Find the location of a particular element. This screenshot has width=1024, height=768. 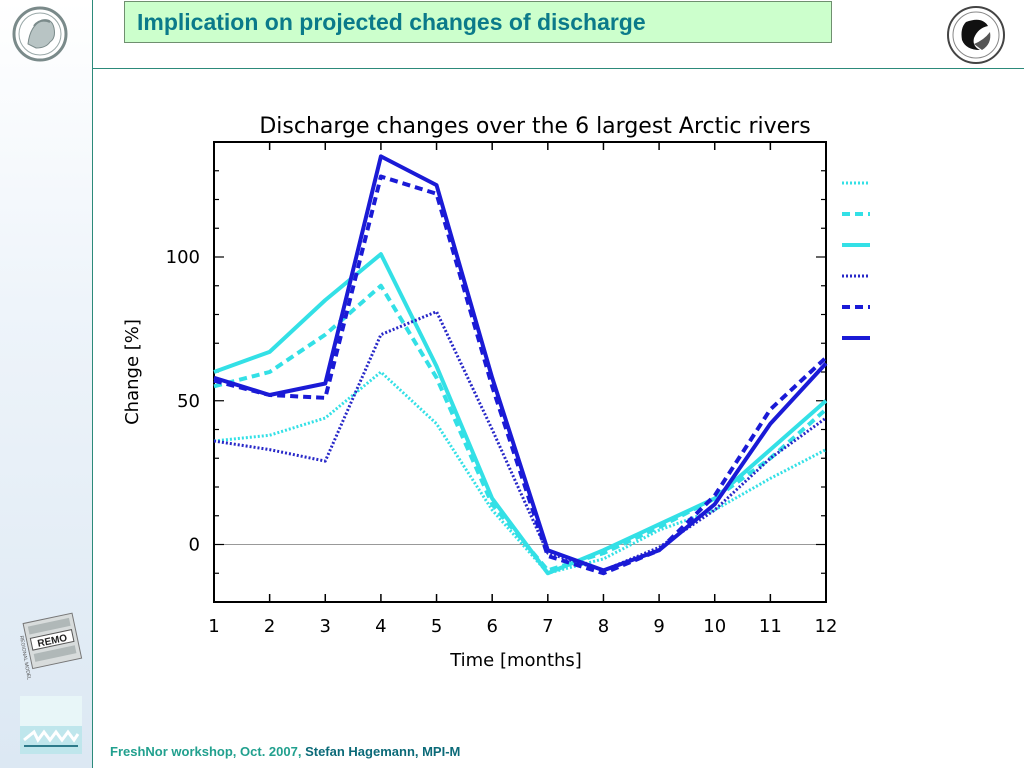

x-tick-label: 2 is located at coordinates (269, 626).